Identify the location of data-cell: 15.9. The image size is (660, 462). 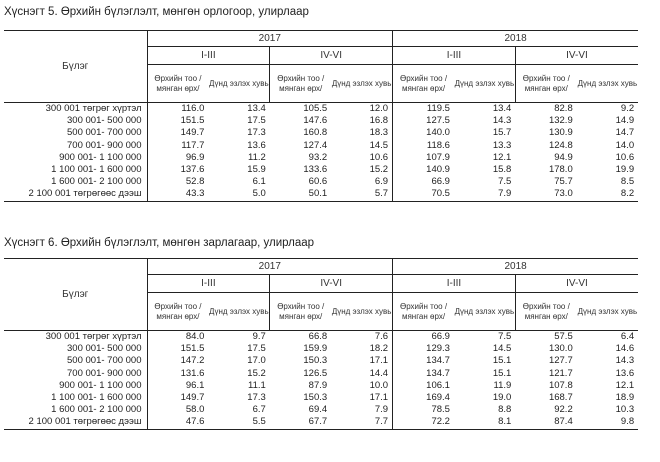
(256, 170).